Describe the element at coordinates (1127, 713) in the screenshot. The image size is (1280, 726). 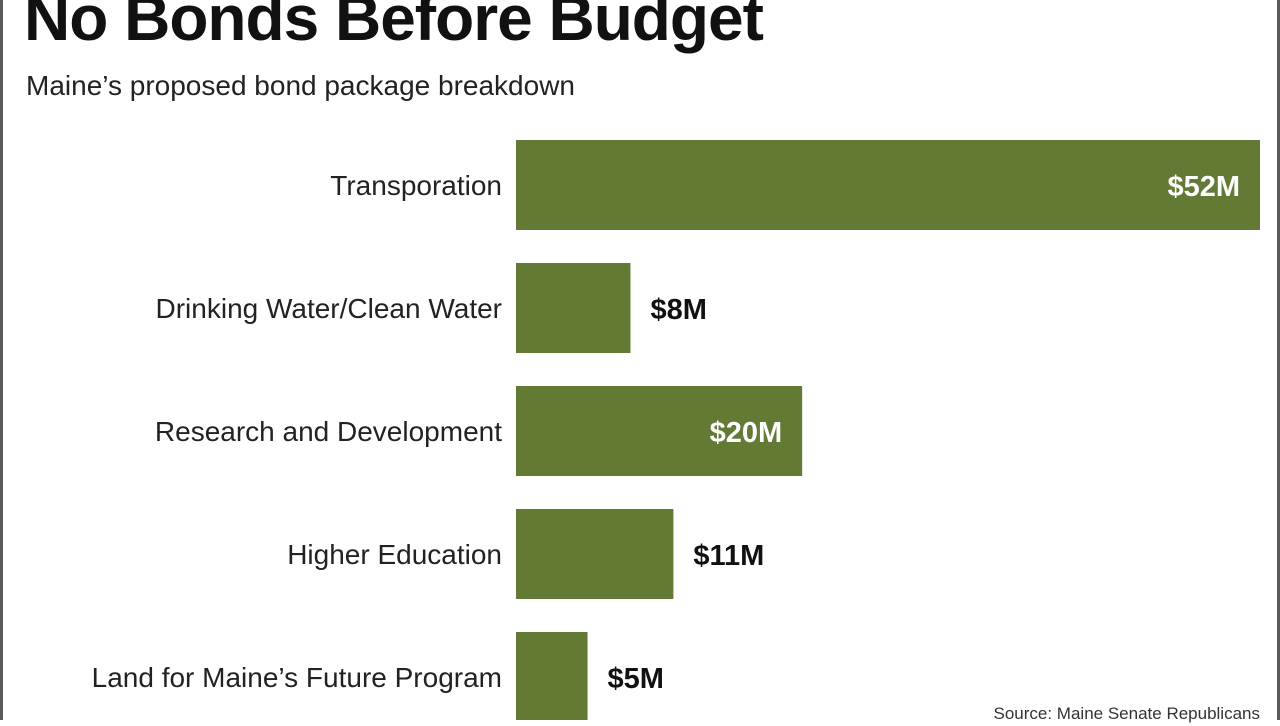
I see `source-note: Source: Maine Senate Republicans` at that location.